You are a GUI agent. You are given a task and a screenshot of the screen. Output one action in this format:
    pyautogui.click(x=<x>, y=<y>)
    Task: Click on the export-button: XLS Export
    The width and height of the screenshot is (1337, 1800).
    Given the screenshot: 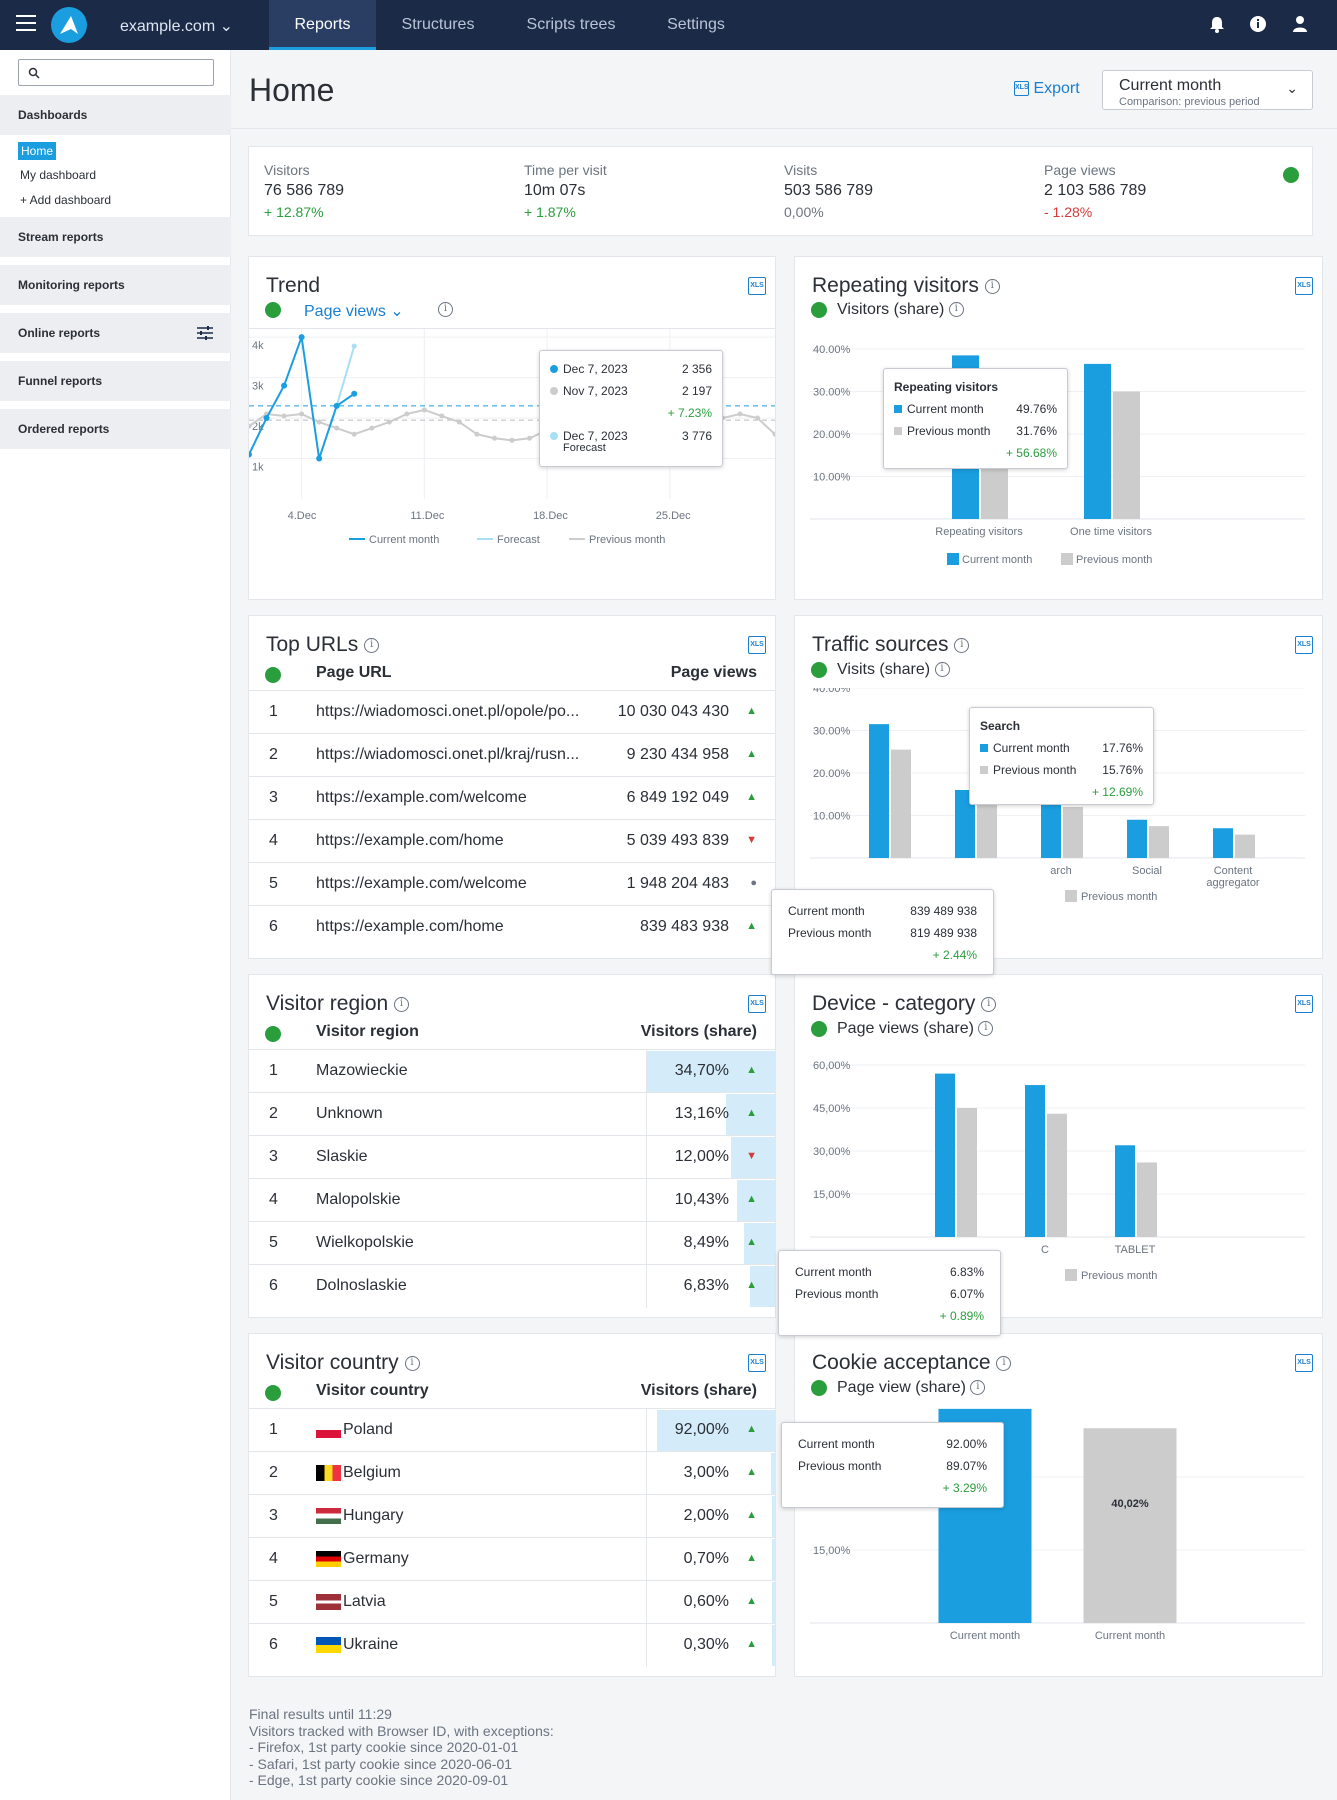 What is the action you would take?
    pyautogui.click(x=1047, y=89)
    